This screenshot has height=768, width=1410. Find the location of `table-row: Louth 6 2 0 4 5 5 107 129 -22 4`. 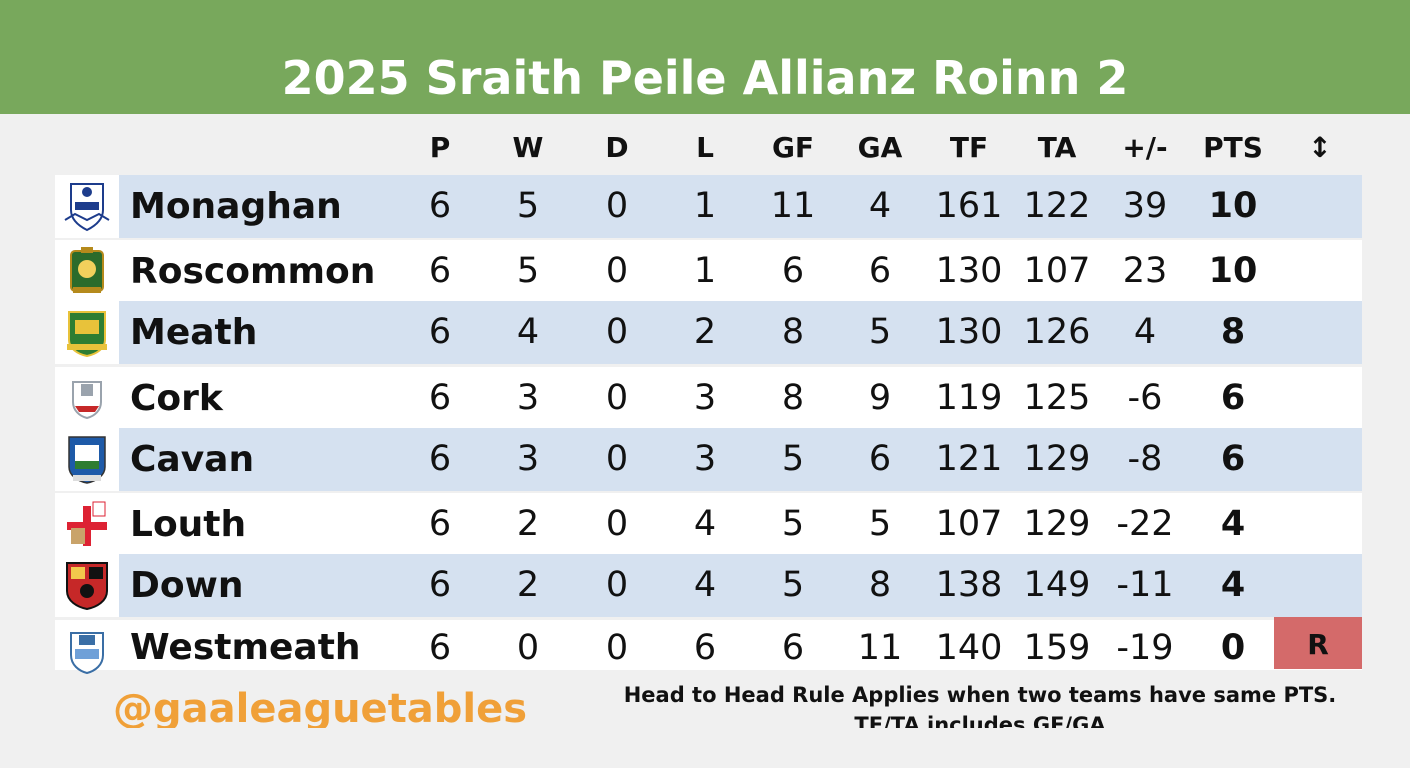

table-row: Louth 6 2 0 4 5 5 107 129 -22 4 is located at coordinates (708, 524).